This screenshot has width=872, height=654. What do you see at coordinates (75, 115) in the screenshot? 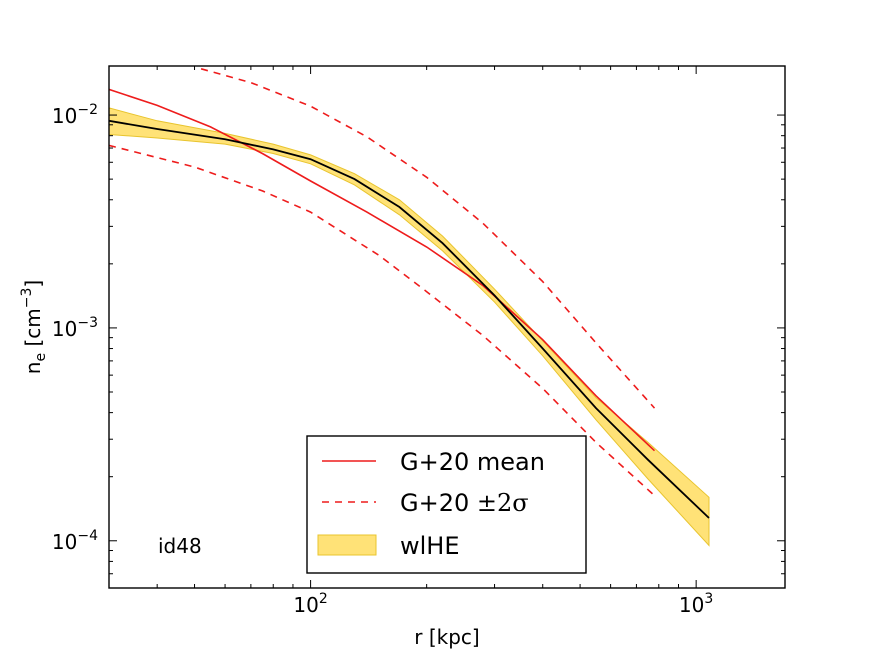
I see `y-tick-label-1e-2: 10⁻²` at bounding box center [75, 115].